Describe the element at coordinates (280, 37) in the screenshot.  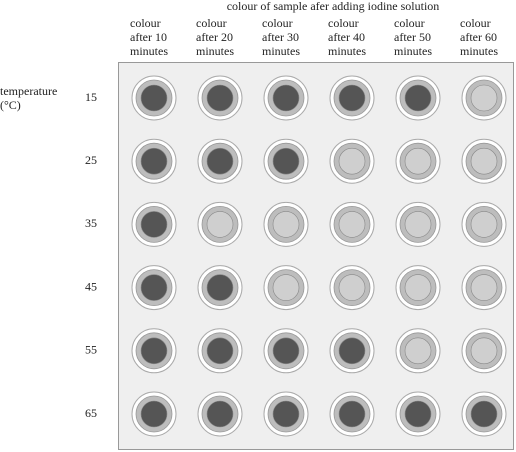
I see `column-header: after 30` at that location.